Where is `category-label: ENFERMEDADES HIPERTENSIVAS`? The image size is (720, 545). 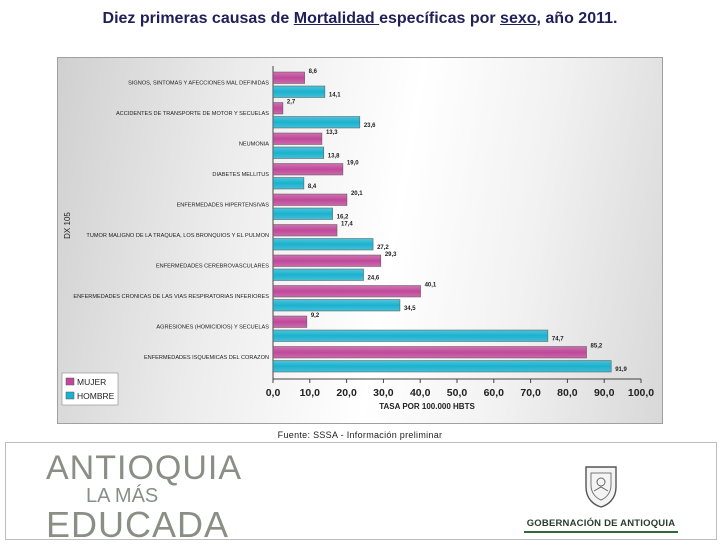 category-label: ENFERMEDADES HIPERTENSIVAS is located at coordinates (223, 206).